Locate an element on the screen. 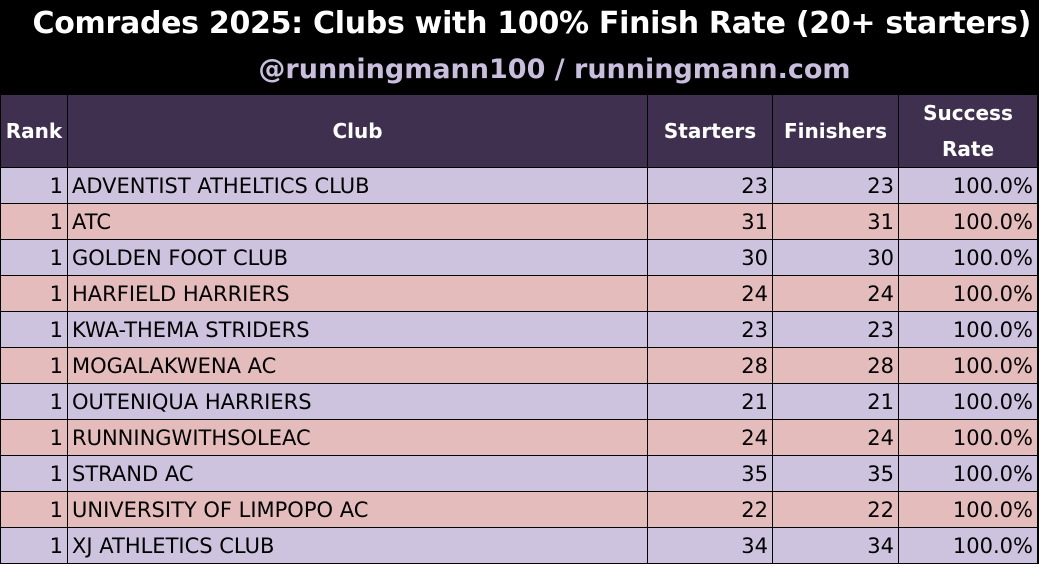 This screenshot has height=564, width=1039. cell-club: ADVENTIST ATHELTICS CLUB is located at coordinates (357, 185).